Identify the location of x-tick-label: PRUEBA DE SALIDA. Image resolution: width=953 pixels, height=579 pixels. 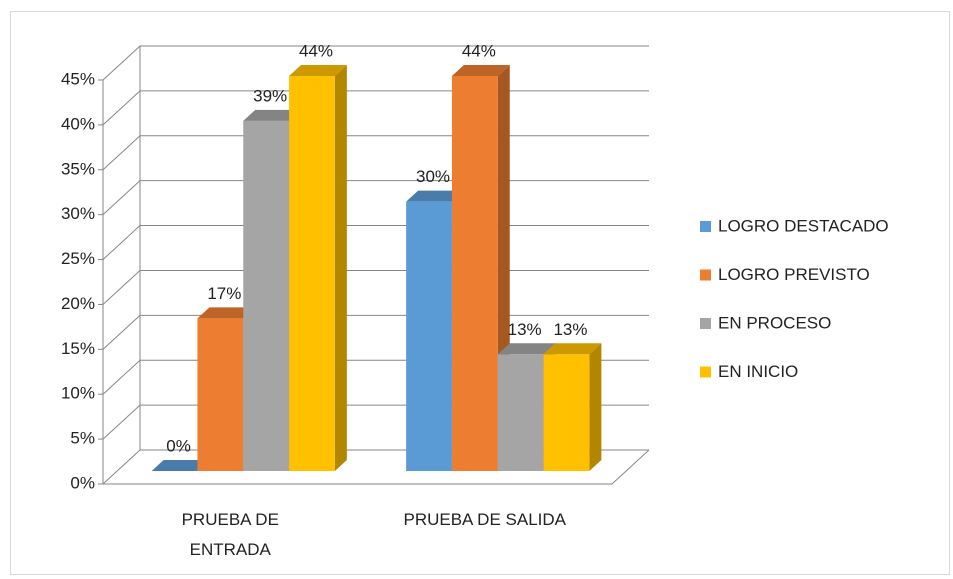
(484, 519).